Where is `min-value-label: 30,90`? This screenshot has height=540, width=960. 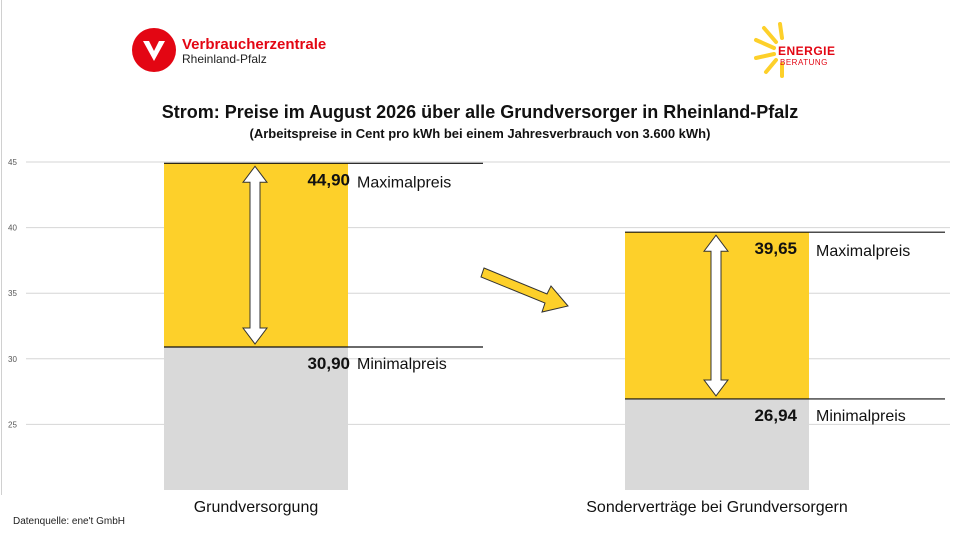
min-value-label: 30,90 is located at coordinates (328, 363).